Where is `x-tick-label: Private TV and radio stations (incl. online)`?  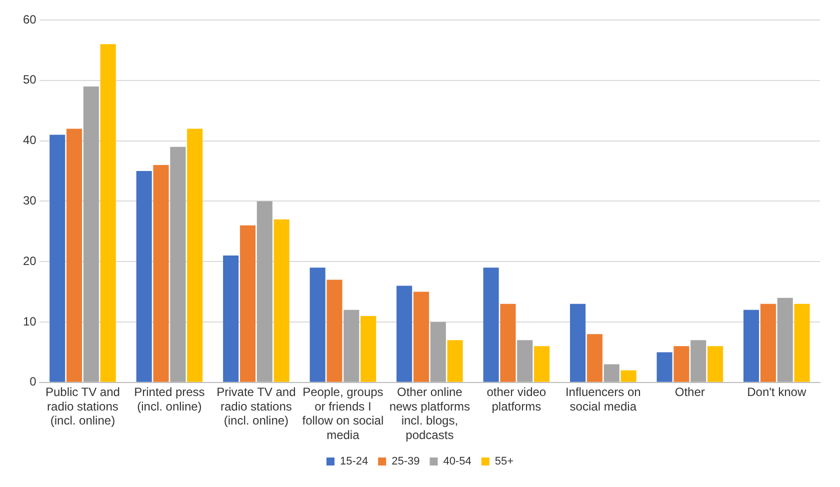 x-tick-label: Private TV and radio stations (incl. online) is located at coordinates (256, 406).